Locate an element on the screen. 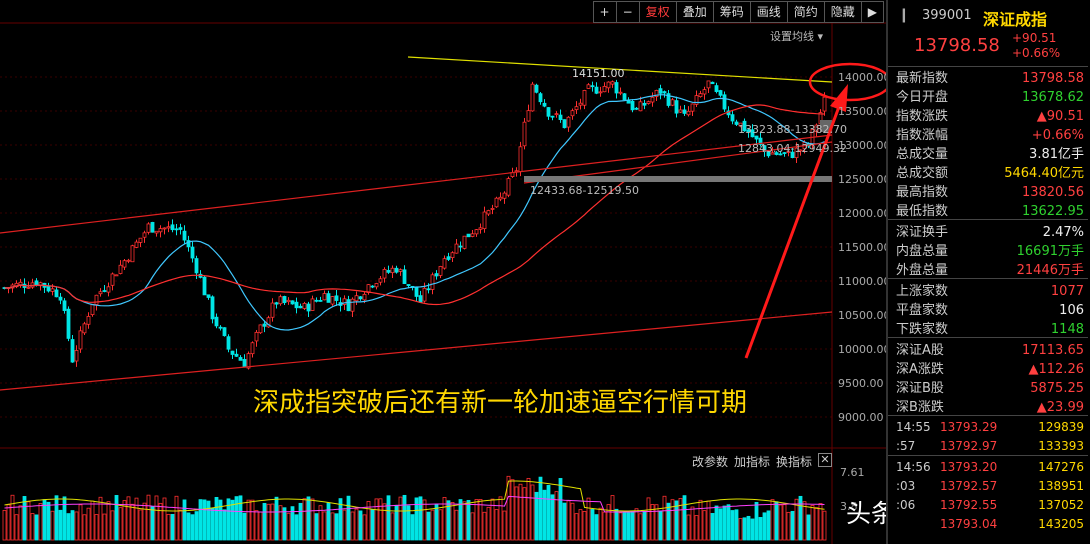 The height and width of the screenshot is (544, 1090). zoom-out-button: − is located at coordinates (628, 12).